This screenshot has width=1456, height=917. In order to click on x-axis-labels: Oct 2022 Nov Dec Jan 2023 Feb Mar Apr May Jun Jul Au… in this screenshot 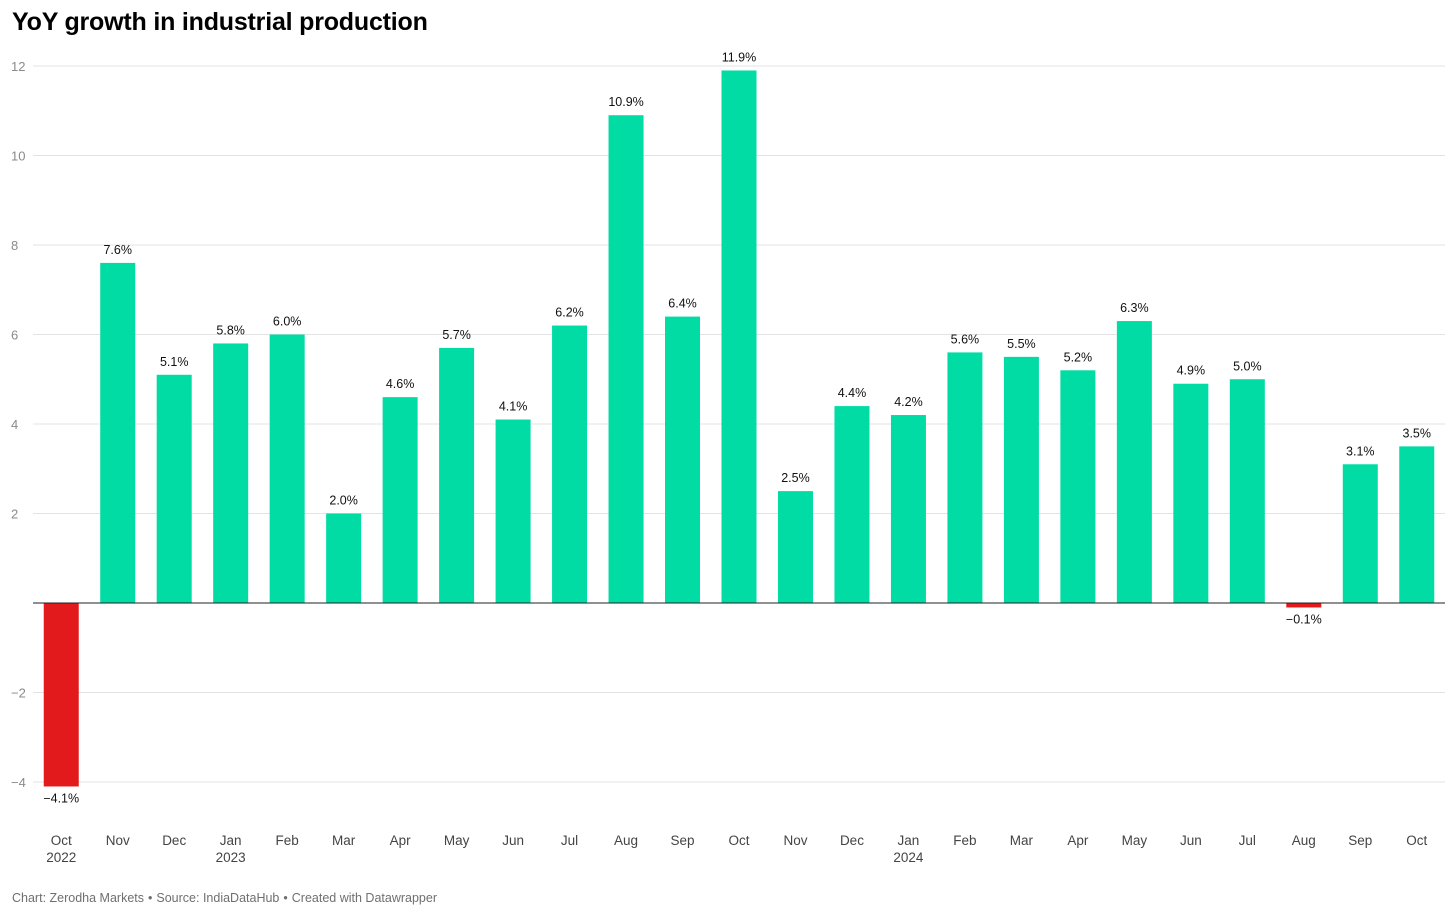, I will do `click(736, 849)`.